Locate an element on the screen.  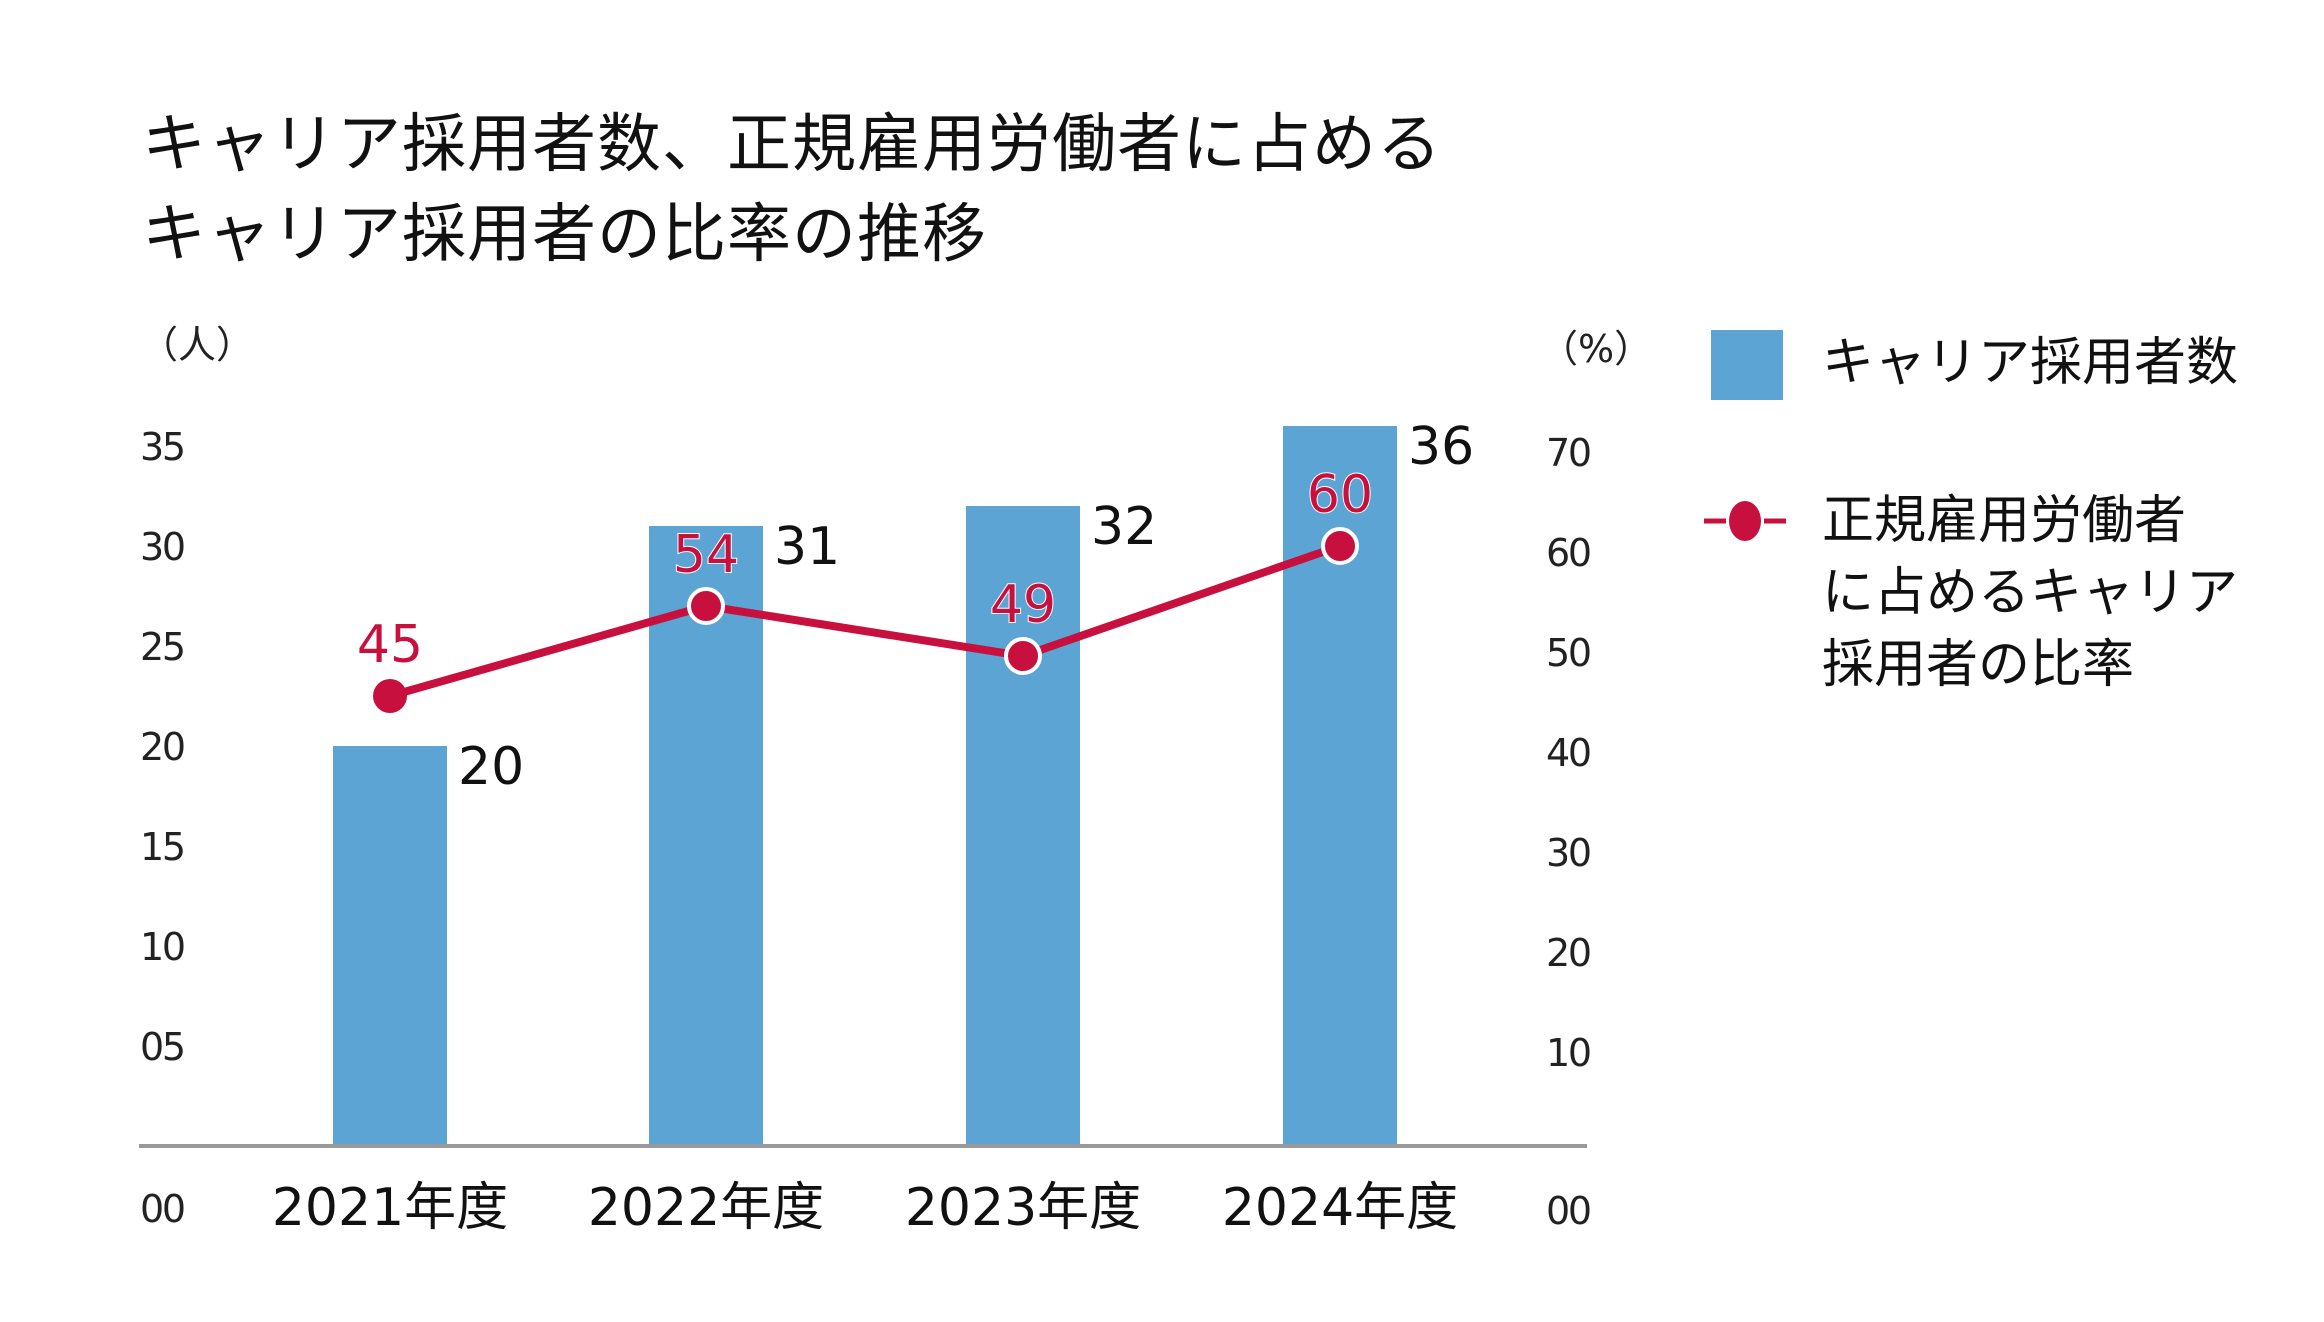
line-value-label: 60 is located at coordinates (1340, 495).